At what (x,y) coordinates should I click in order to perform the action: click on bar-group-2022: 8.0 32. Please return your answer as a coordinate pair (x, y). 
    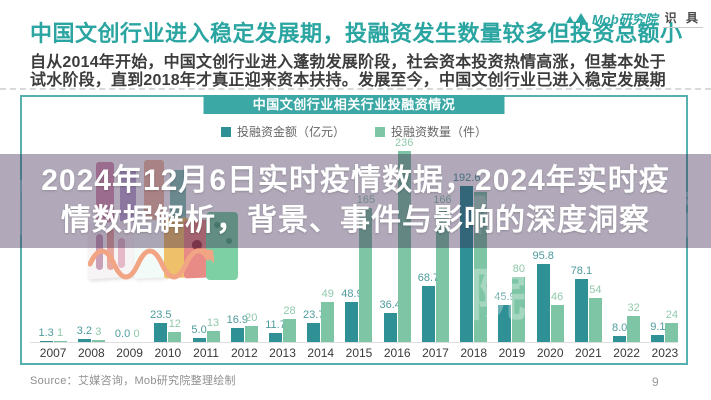
    Looking at the image, I should click on (627, 242).